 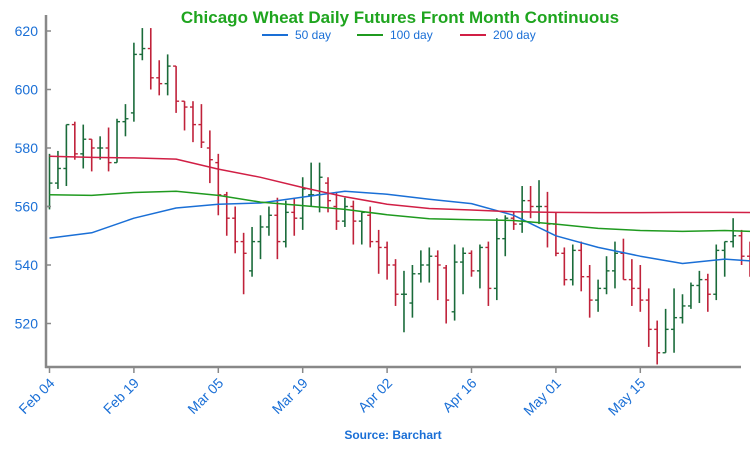 I want to click on y-tick-label: 580, so click(x=27, y=148).